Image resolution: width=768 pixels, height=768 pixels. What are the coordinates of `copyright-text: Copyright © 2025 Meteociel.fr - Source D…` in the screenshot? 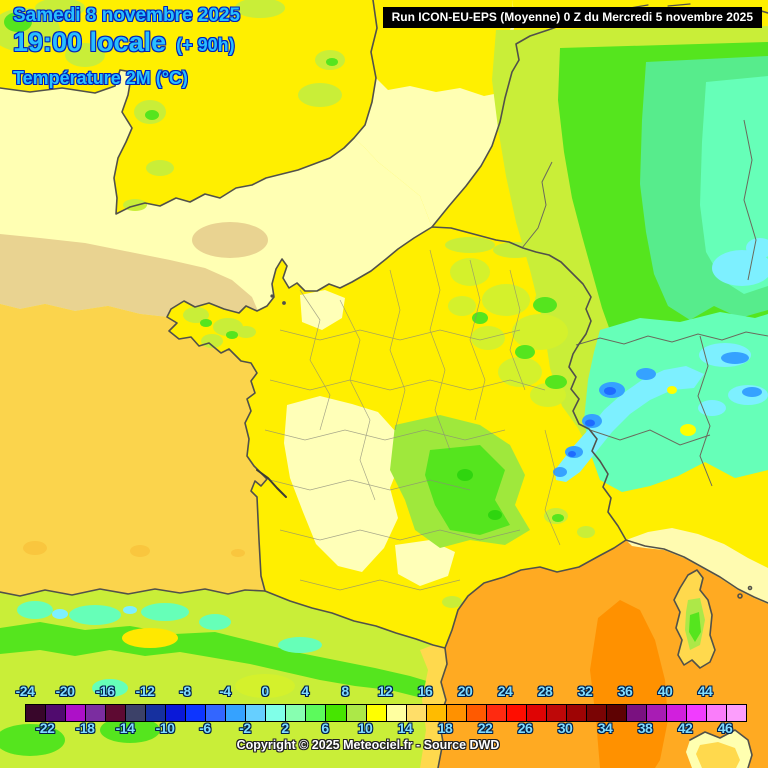 It's located at (368, 745).